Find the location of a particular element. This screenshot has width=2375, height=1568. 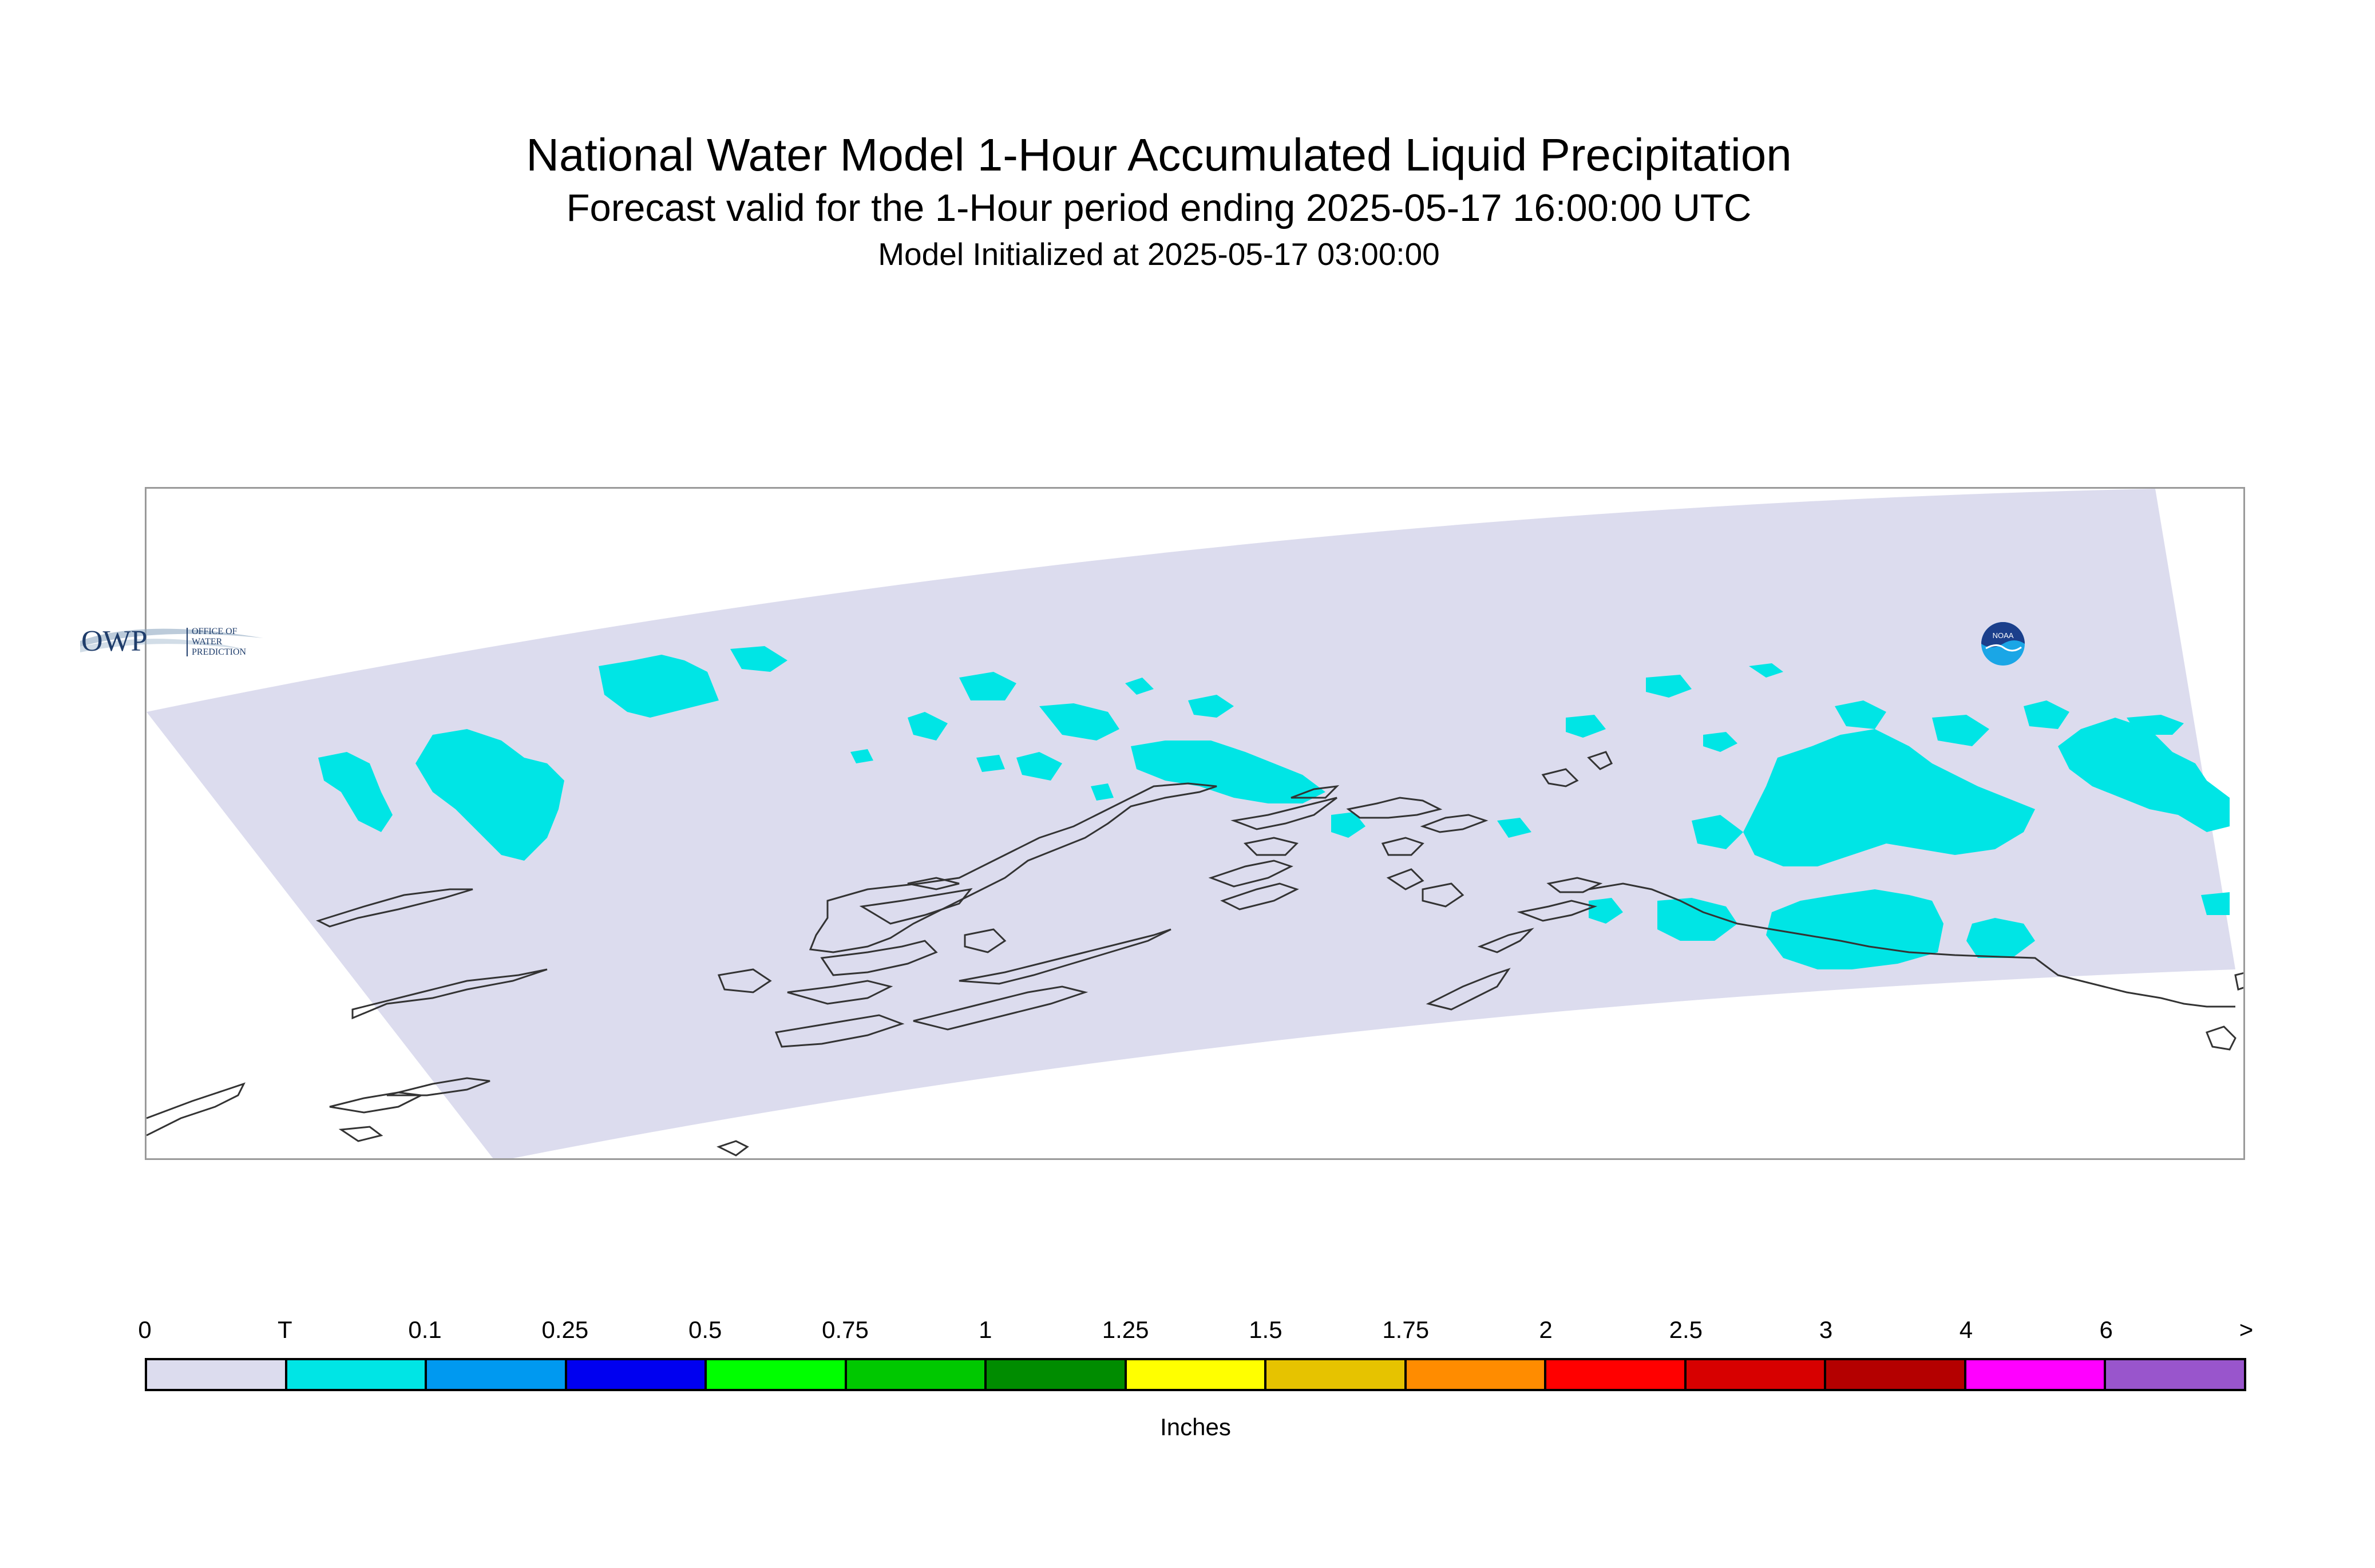

legend-tick-label: T is located at coordinates (284, 1329).